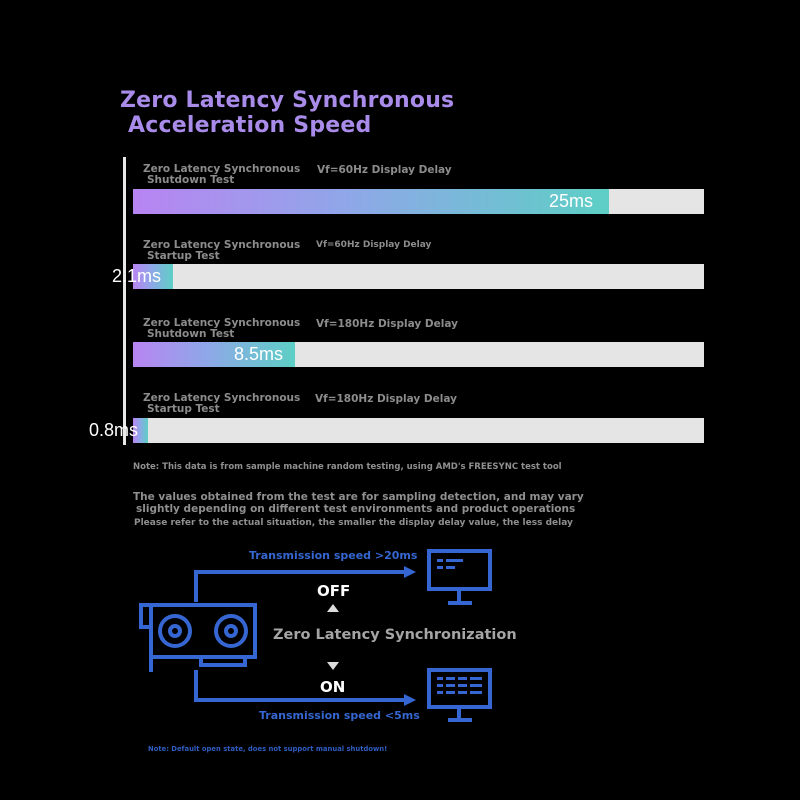 This screenshot has width=800, height=800. I want to click on row-1-bar: 25ms, so click(371, 201).